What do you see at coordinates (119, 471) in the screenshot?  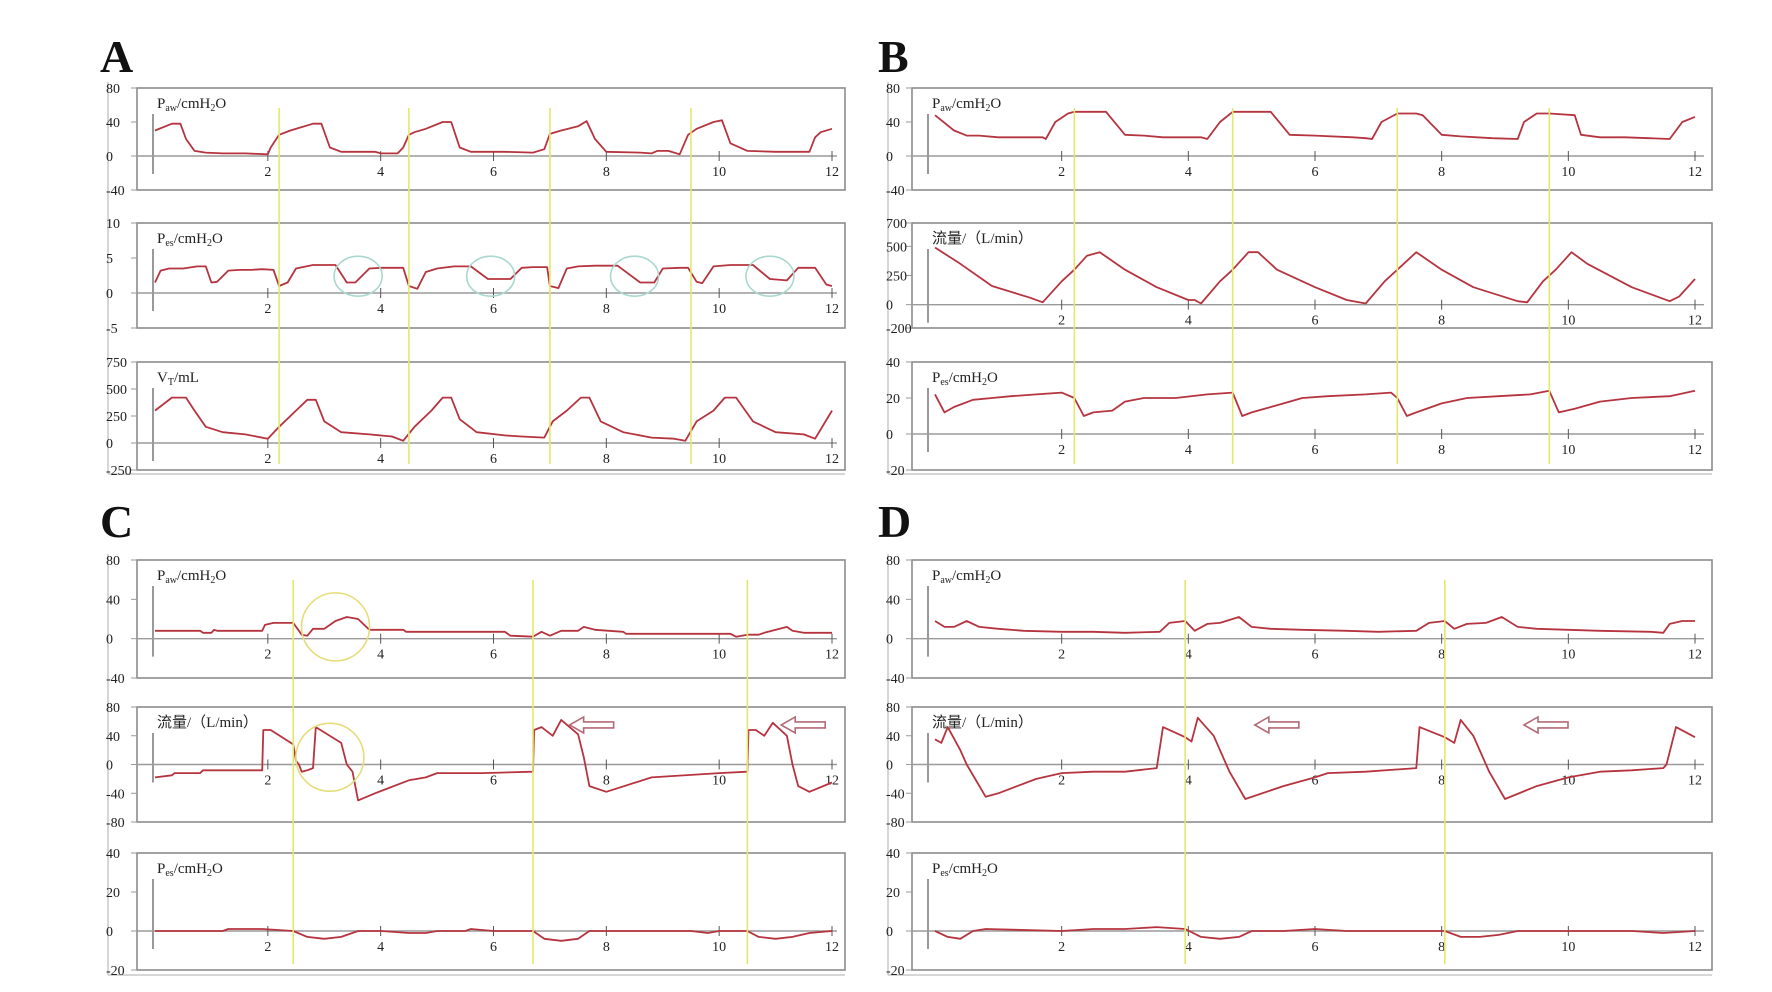 I see `y-tick-label: -250` at bounding box center [119, 471].